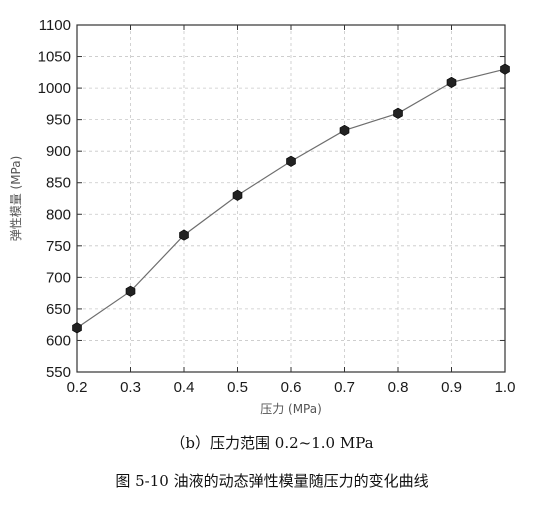  What do you see at coordinates (54, 88) in the screenshot?
I see `y-tick-label: 1000` at bounding box center [54, 88].